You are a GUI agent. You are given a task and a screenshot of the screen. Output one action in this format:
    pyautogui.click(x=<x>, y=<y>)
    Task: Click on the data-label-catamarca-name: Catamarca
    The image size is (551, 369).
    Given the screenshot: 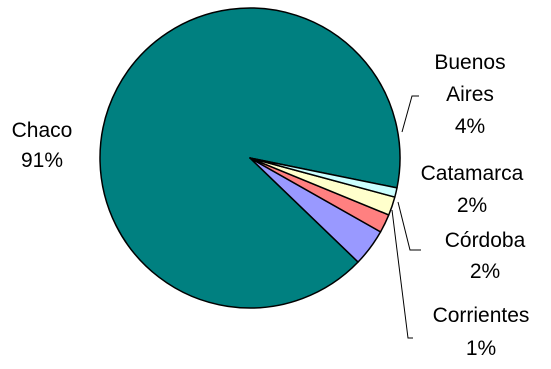 What is the action you would take?
    pyautogui.click(x=472, y=173)
    